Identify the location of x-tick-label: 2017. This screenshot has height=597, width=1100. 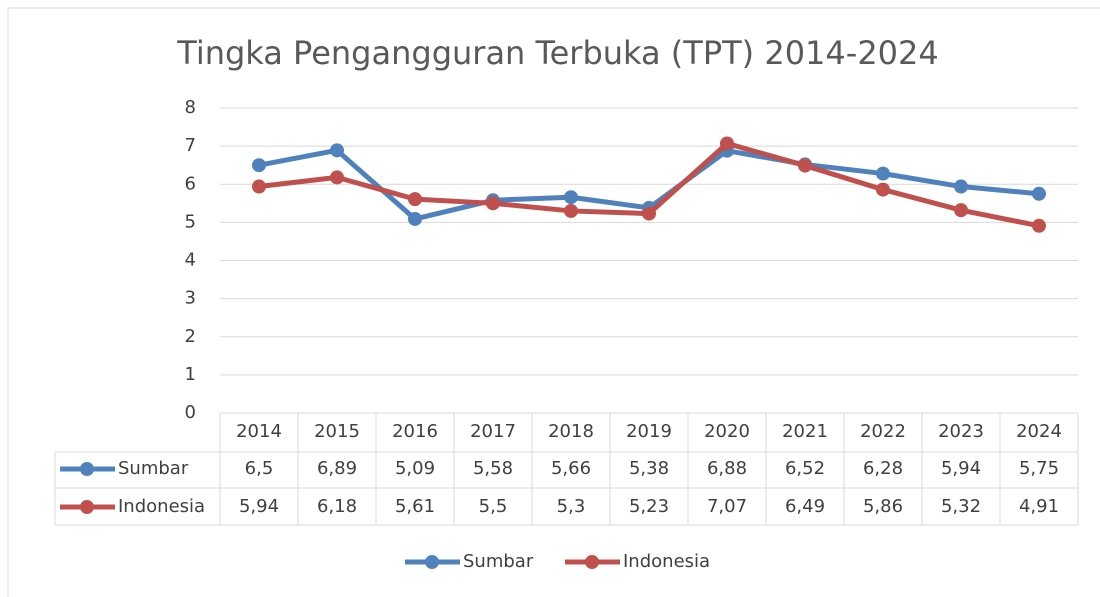
(493, 431).